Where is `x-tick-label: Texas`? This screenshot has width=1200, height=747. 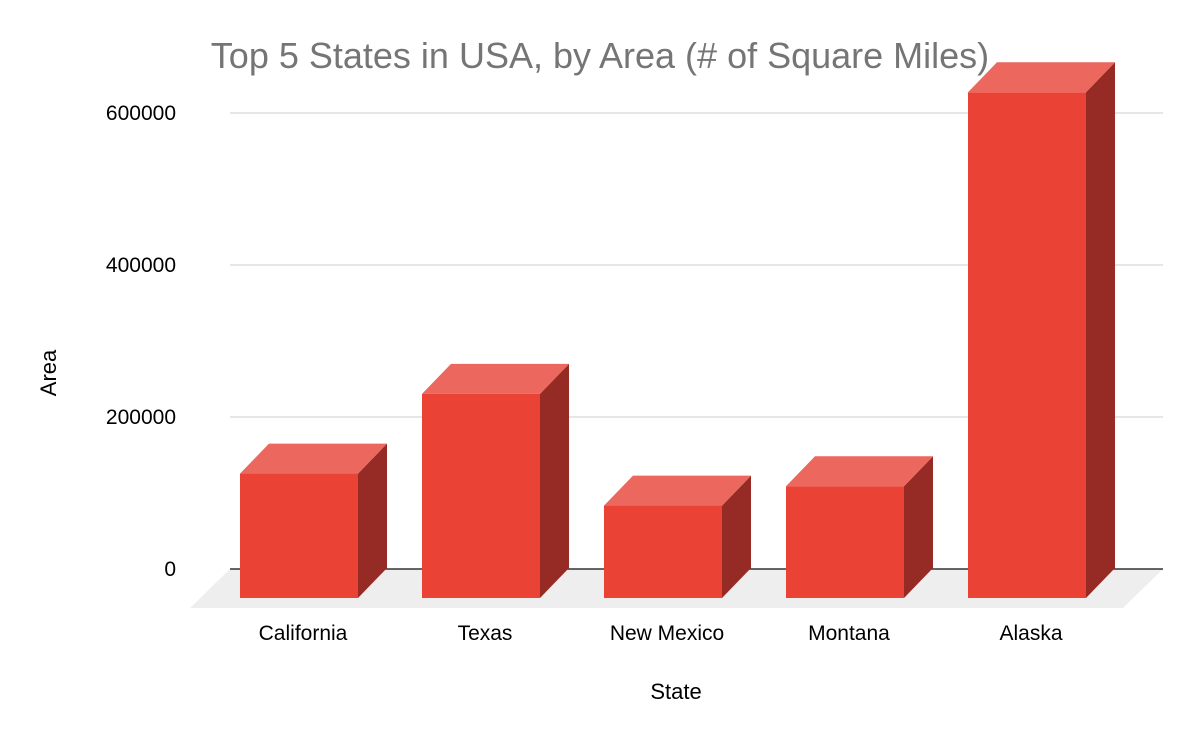 x-tick-label: Texas is located at coordinates (485, 633).